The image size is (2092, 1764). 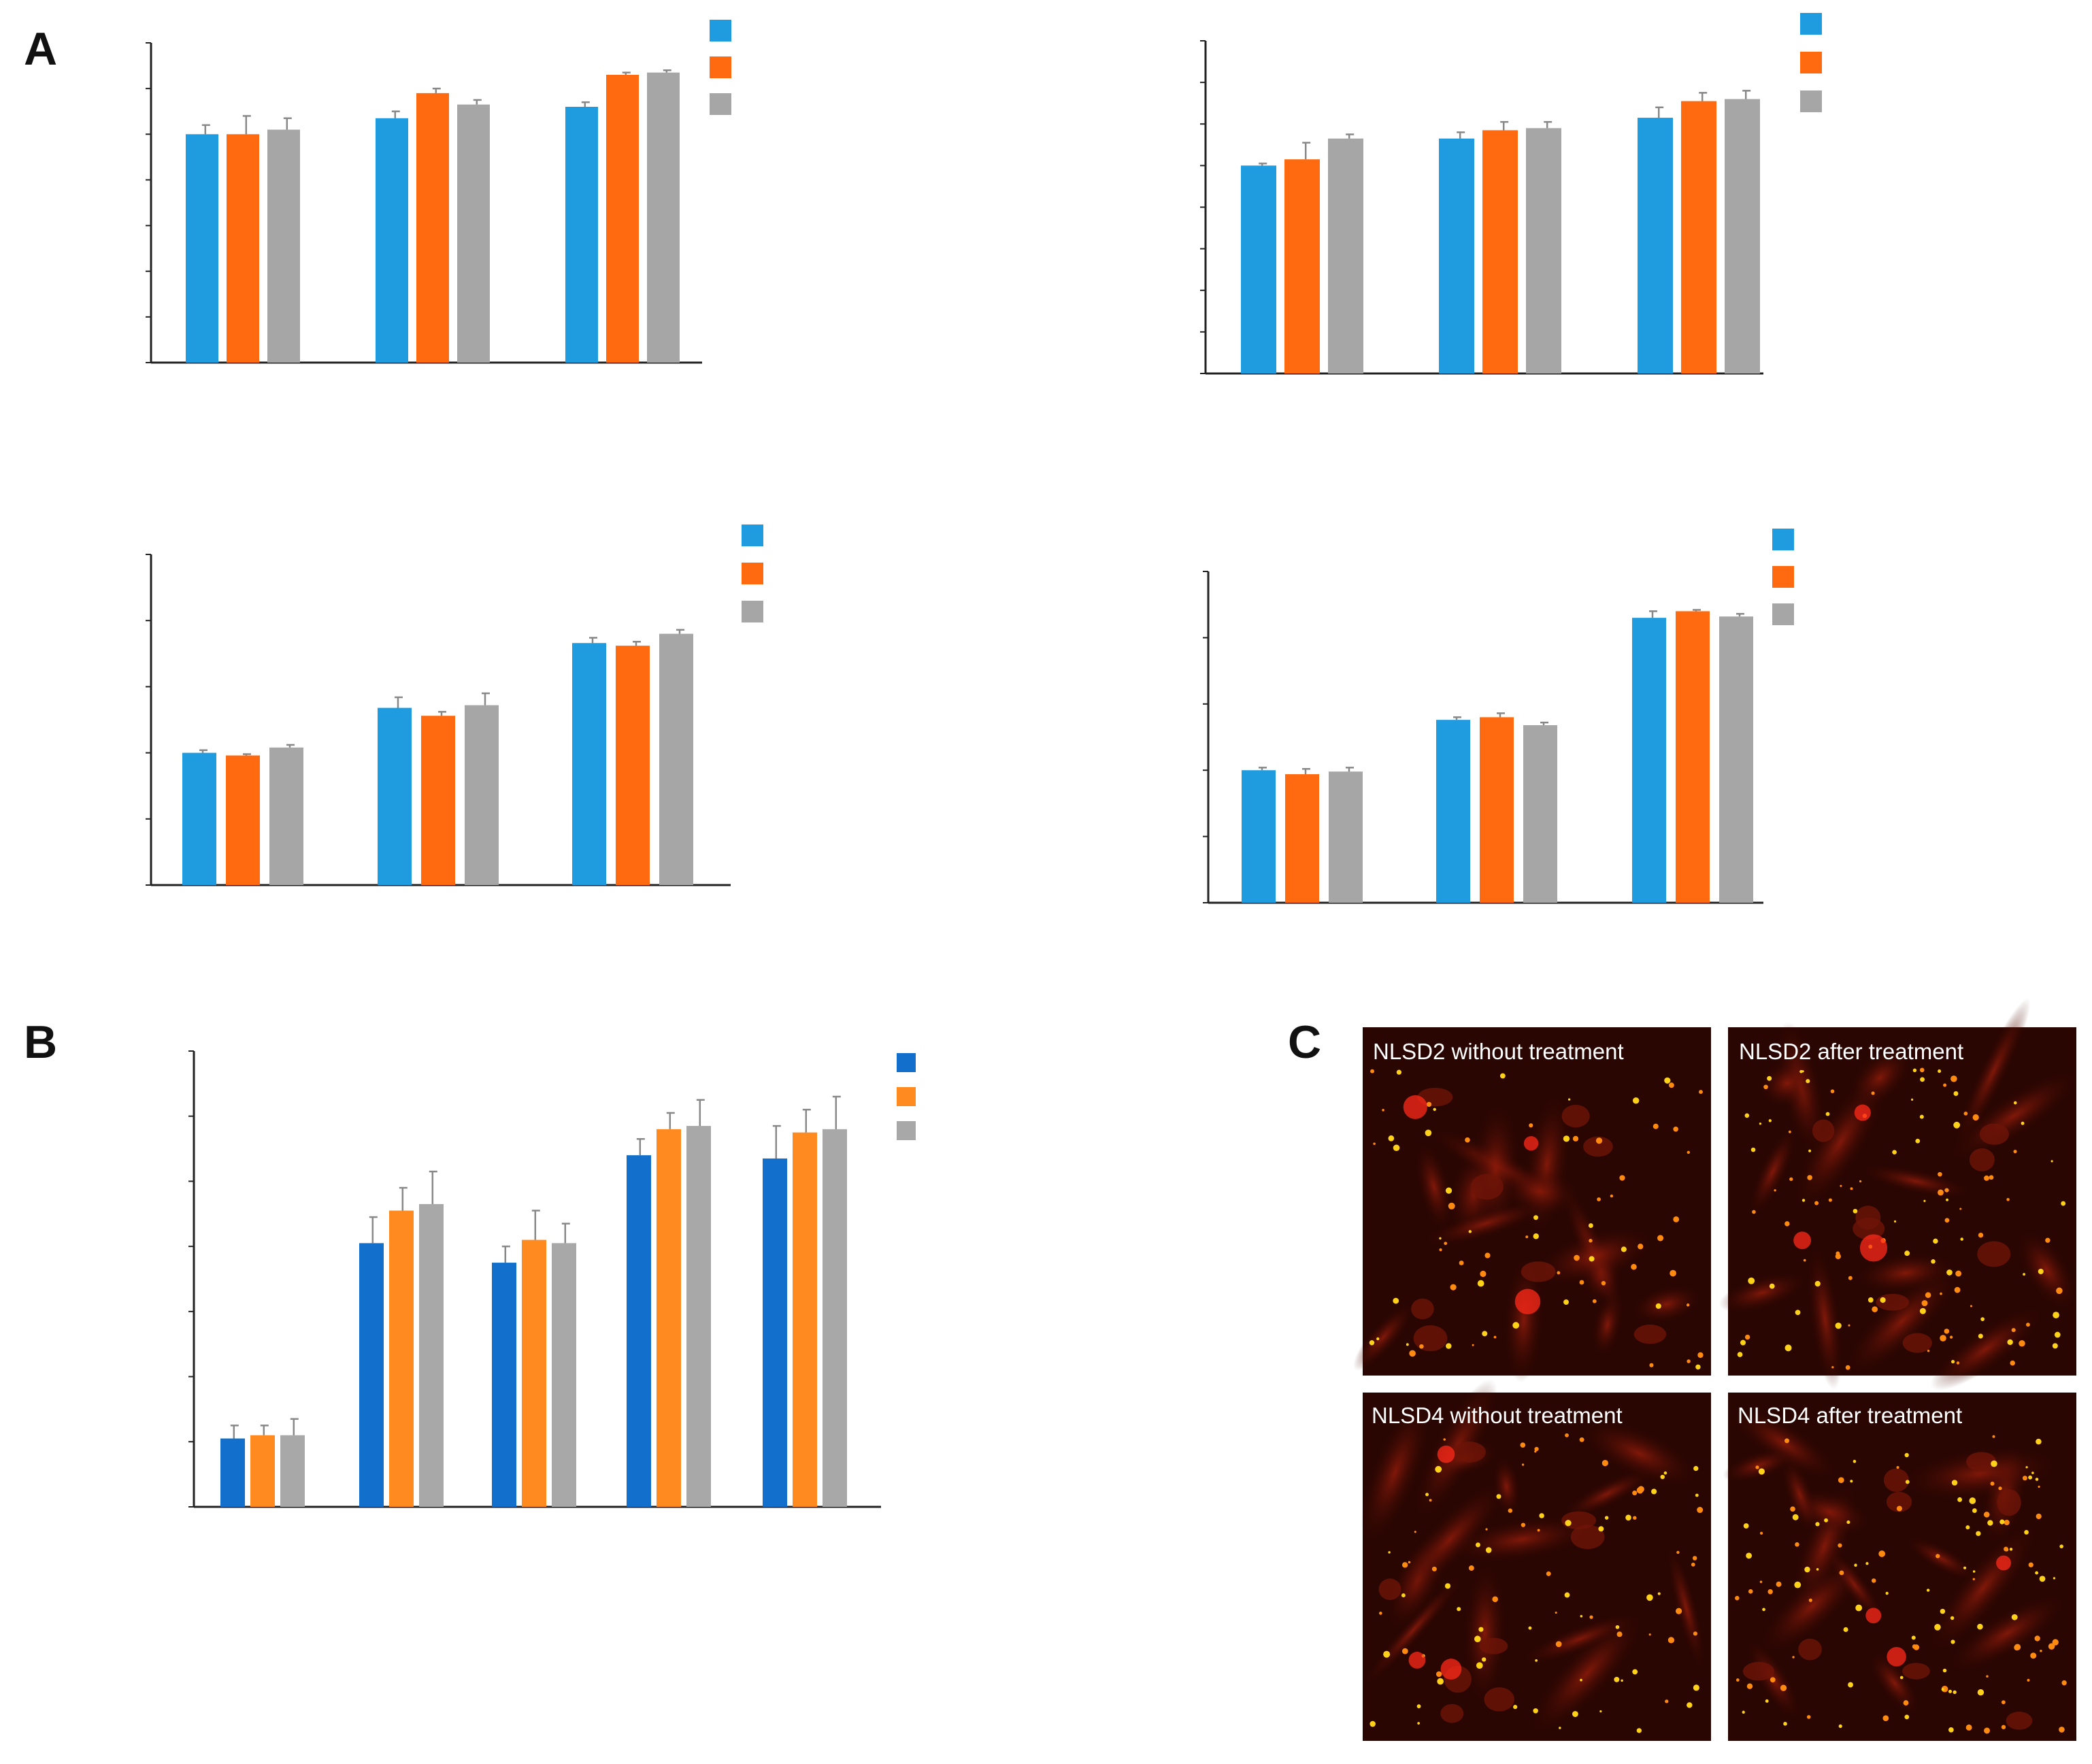 What do you see at coordinates (1850, 1415) in the screenshot?
I see `micrograph-title: NLSD4 after treatment` at bounding box center [1850, 1415].